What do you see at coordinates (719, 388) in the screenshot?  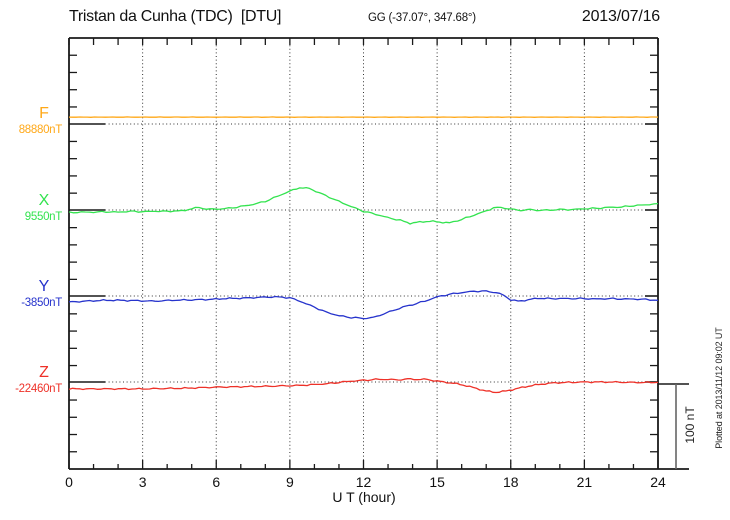 I see `plotted-at-note: Plotted at 2013/11/12 09:02 UT` at bounding box center [719, 388].